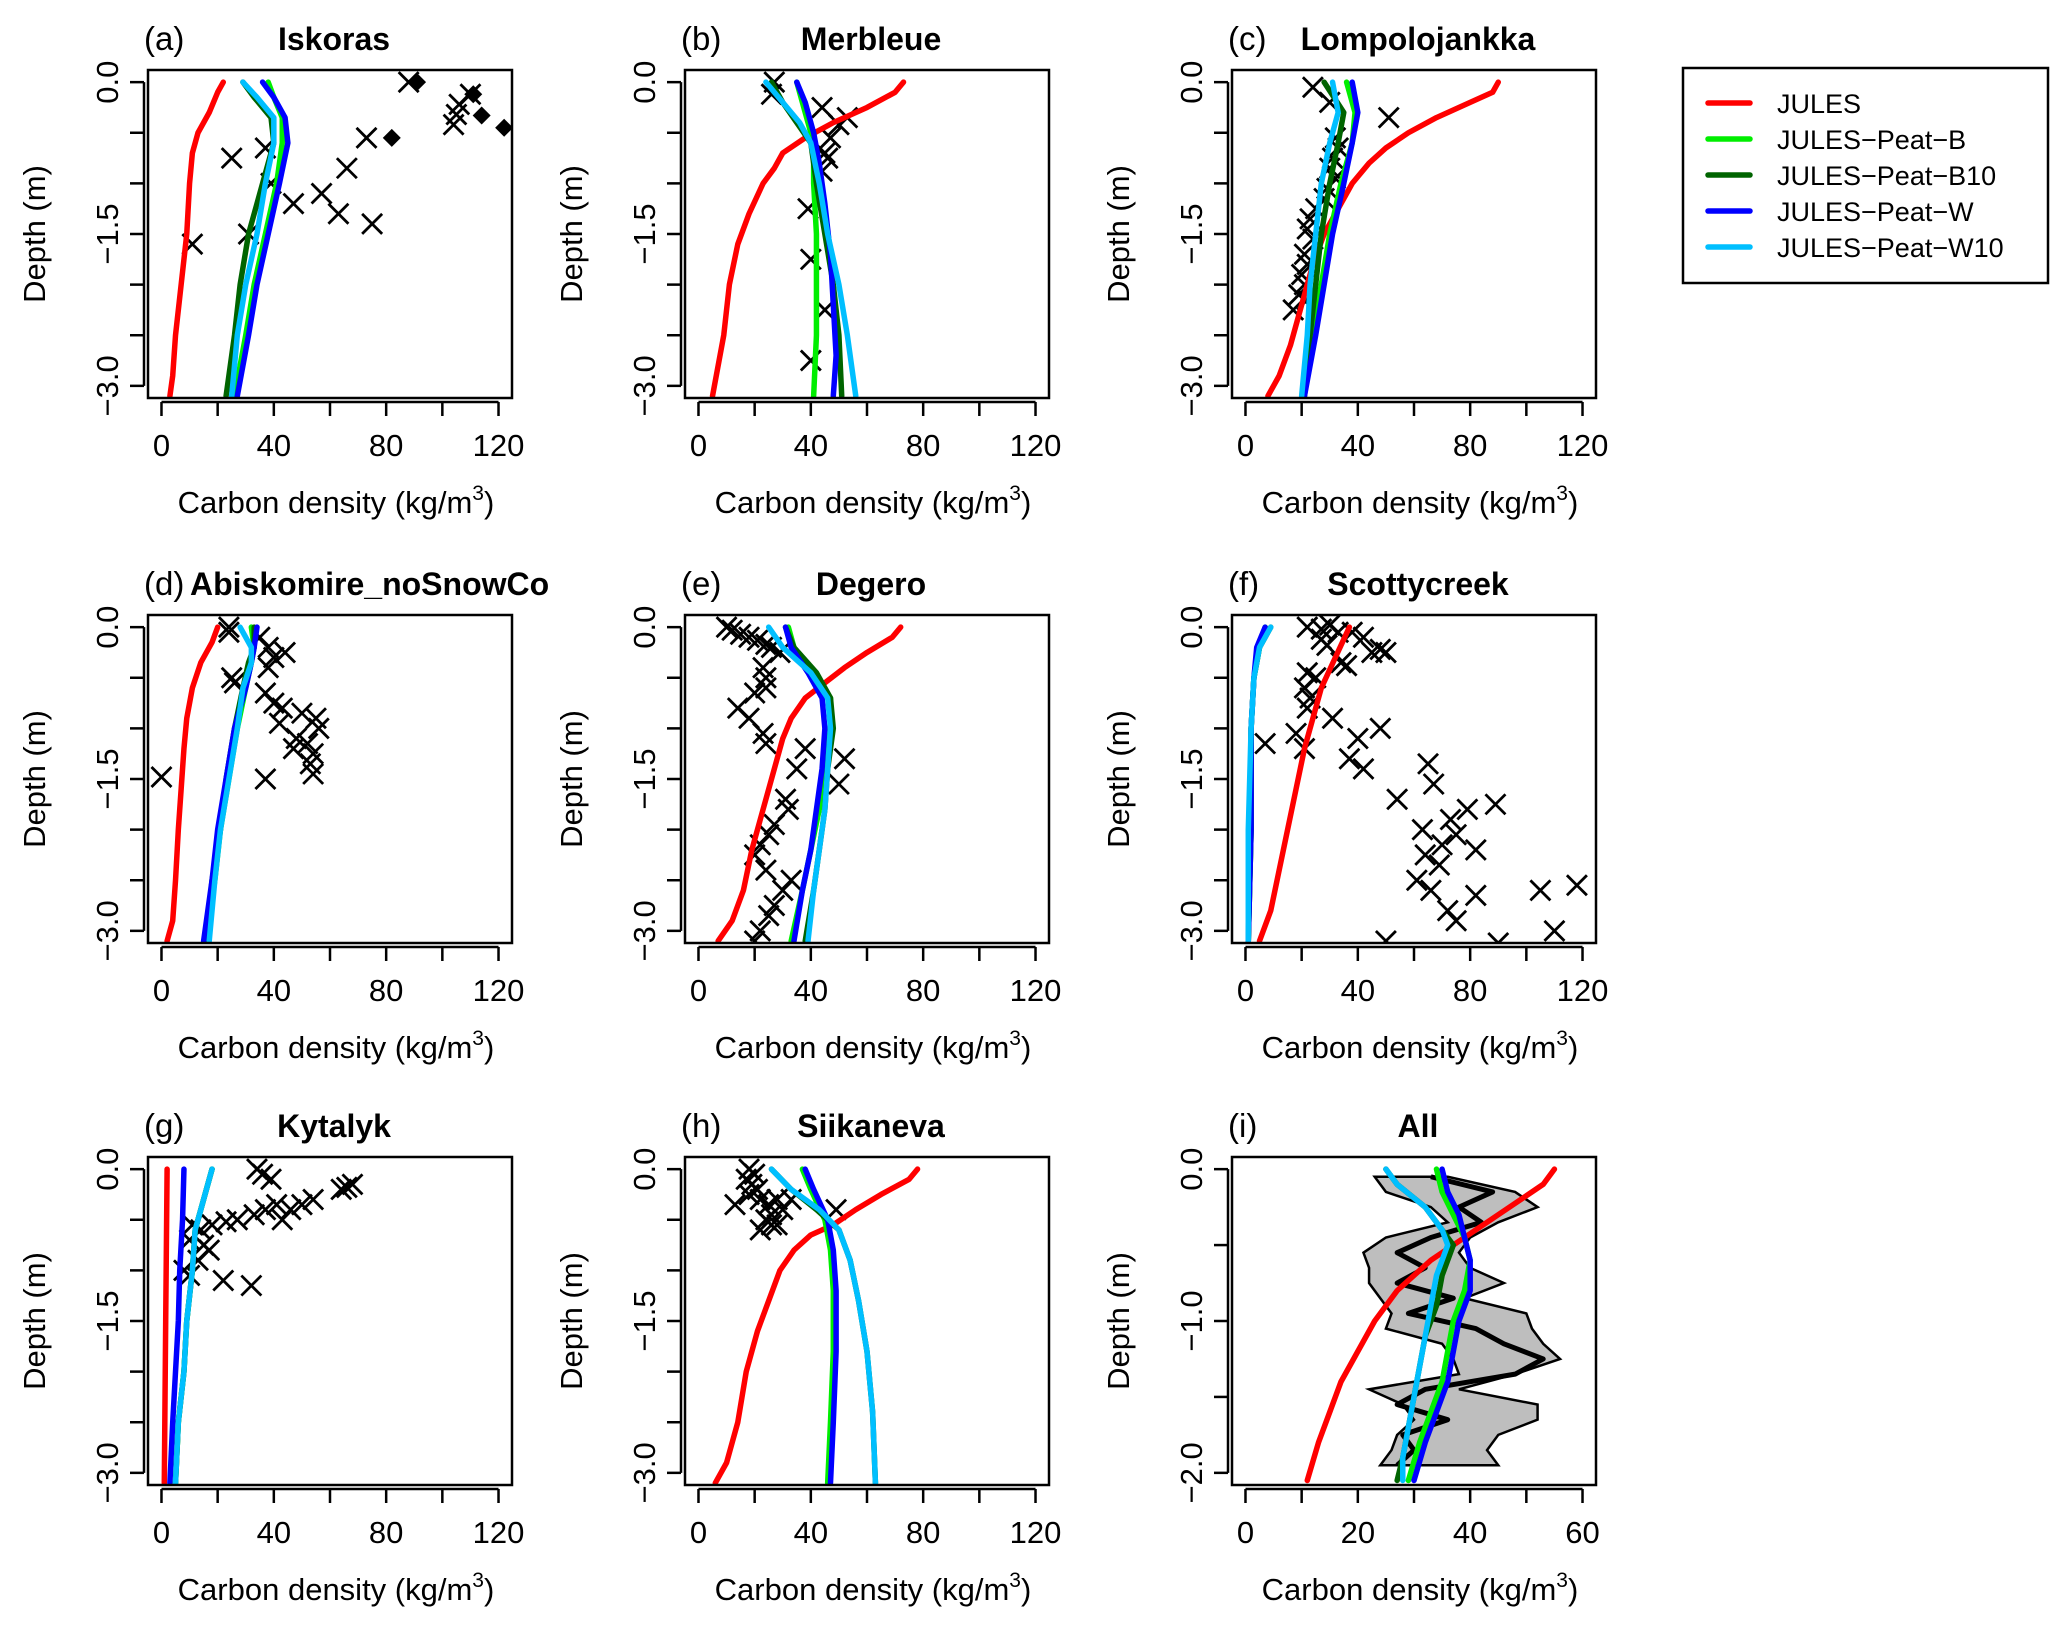 The image size is (2067, 1628). Describe the element at coordinates (1191, 1320) in the screenshot. I see `y-tick-label: −1.0` at that location.